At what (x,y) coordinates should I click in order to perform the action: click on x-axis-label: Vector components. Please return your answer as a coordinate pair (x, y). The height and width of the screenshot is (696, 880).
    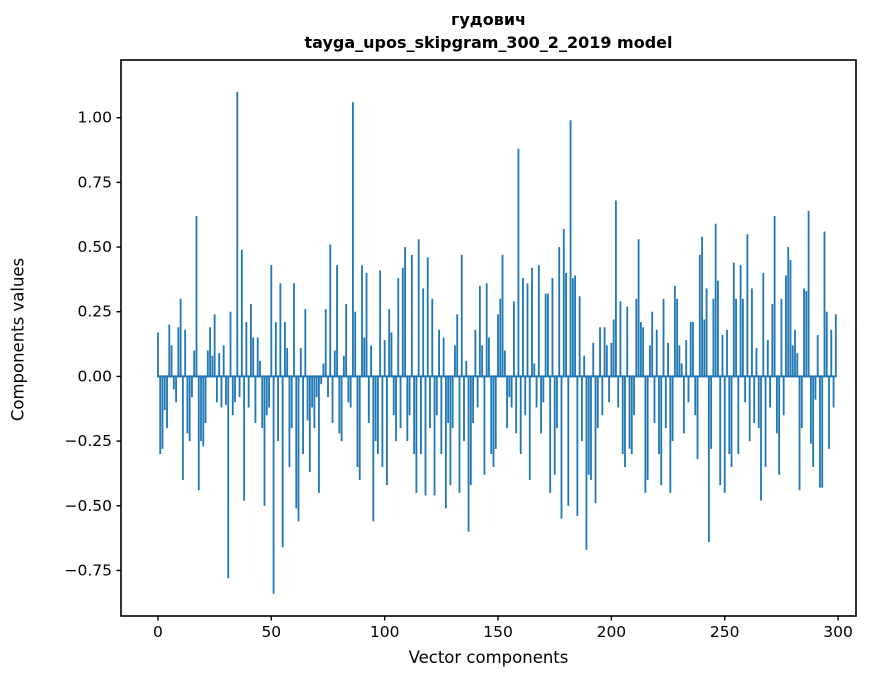
    Looking at the image, I should click on (488, 657).